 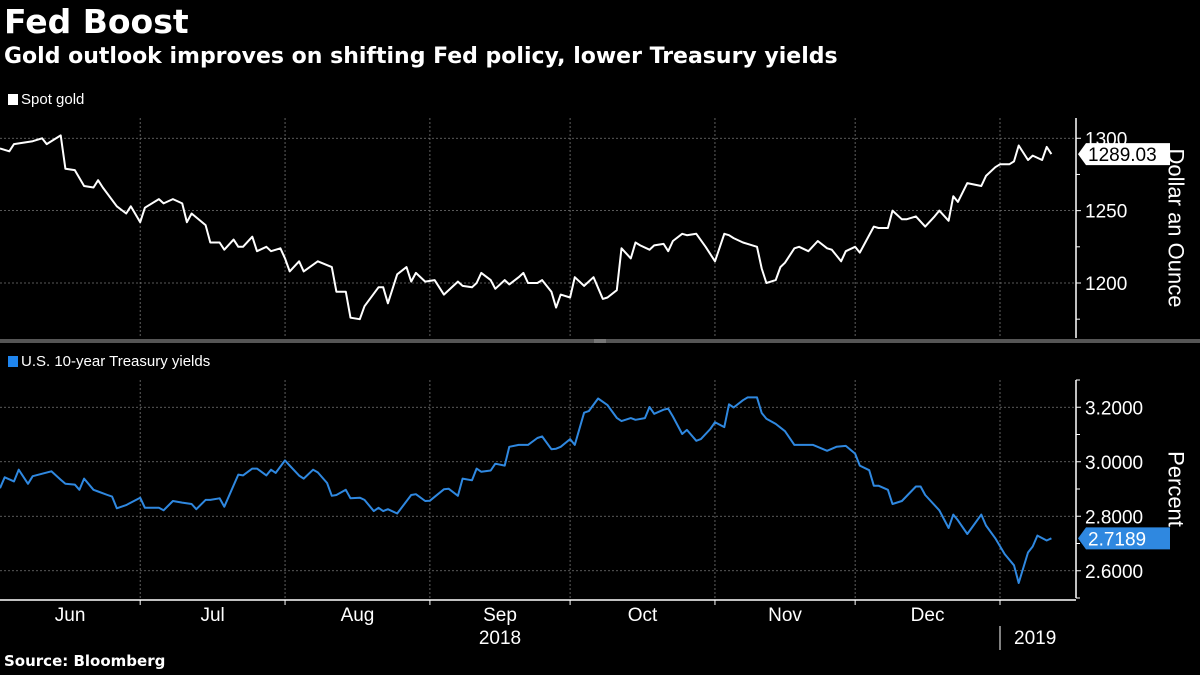 I want to click on legend-swatch-gold, so click(x=13, y=99).